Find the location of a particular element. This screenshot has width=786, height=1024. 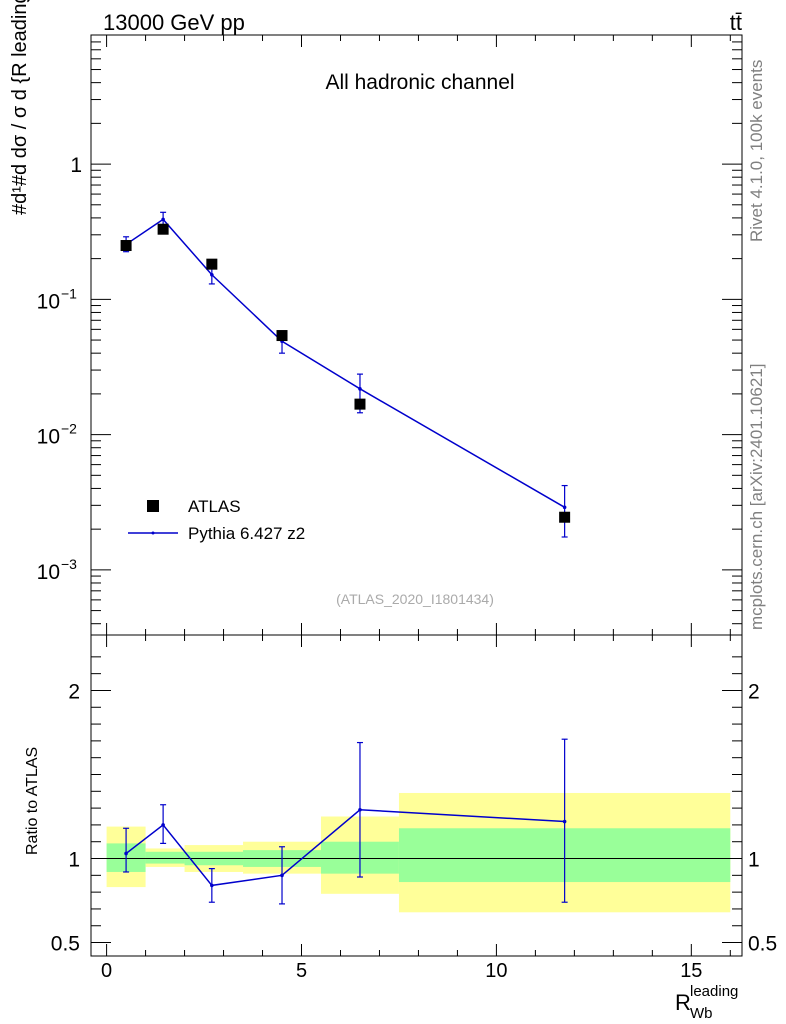

ratio-band-inner is located at coordinates (165, 857).